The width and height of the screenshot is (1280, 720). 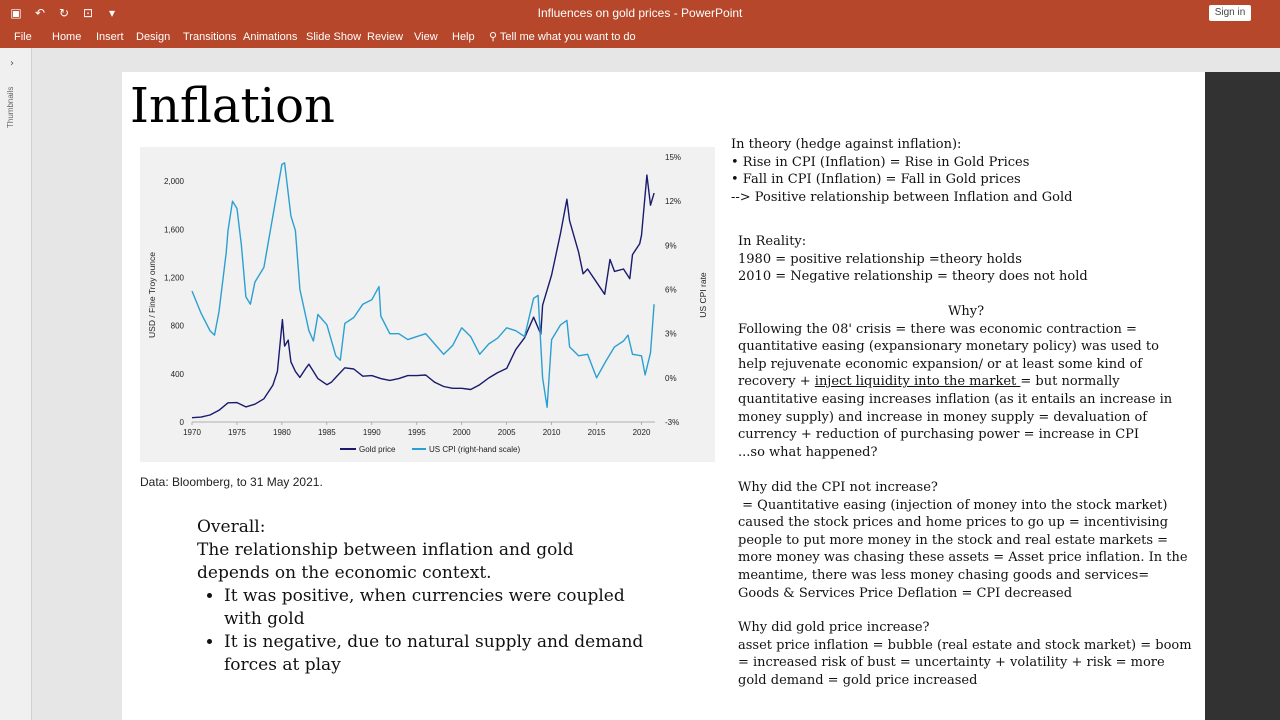 What do you see at coordinates (231, 527) in the screenshot?
I see `overall-heading: Overall:` at bounding box center [231, 527].